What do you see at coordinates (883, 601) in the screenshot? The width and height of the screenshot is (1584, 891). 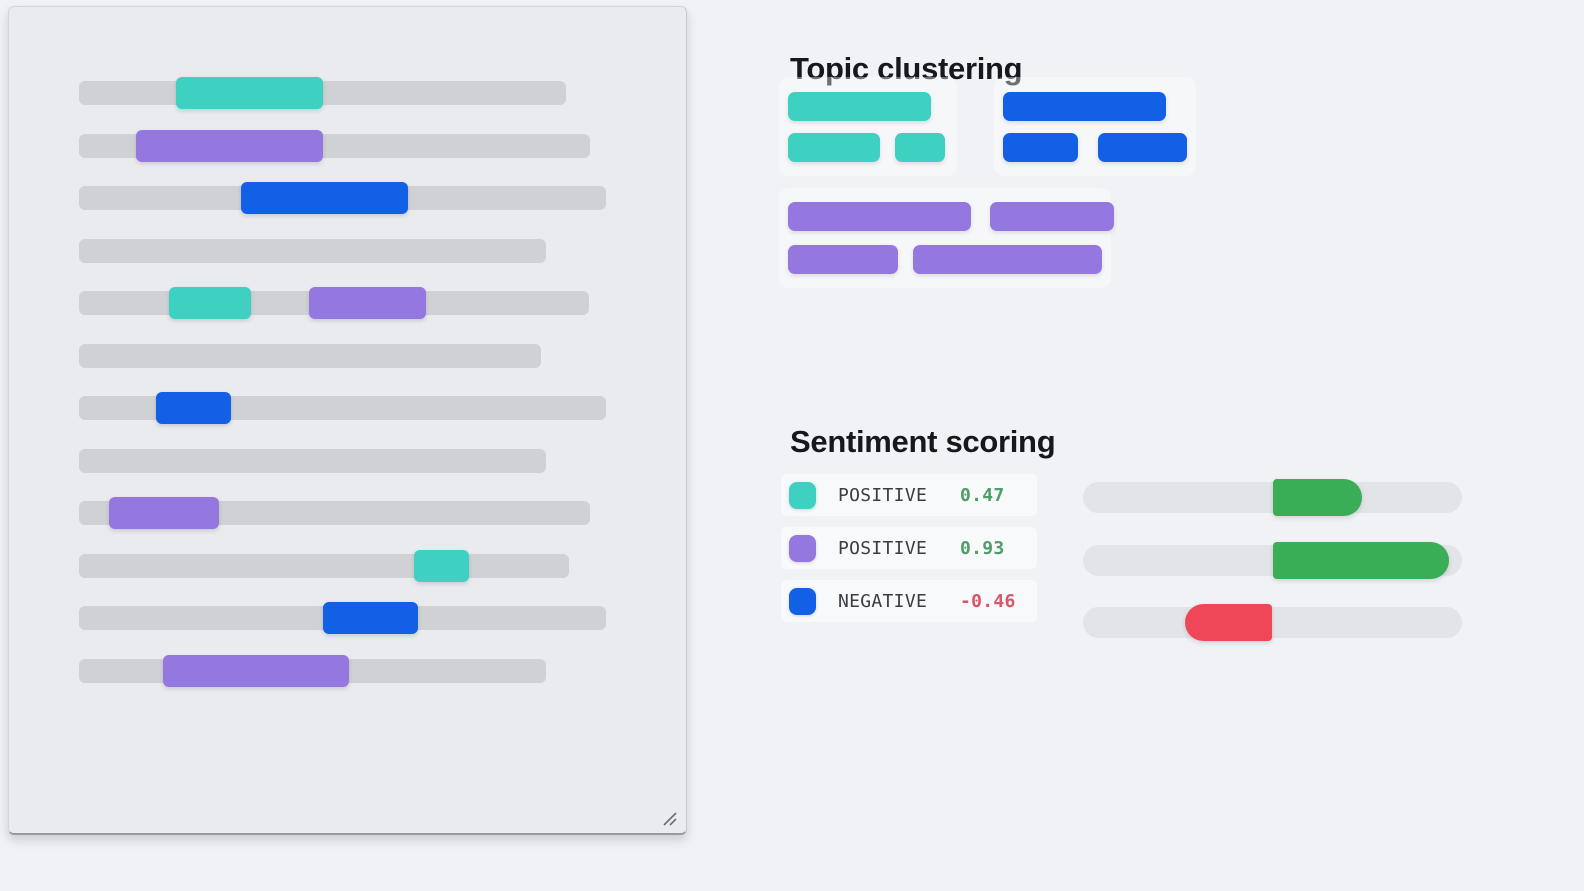 I see `sentiment-label: NEGATIVE` at bounding box center [883, 601].